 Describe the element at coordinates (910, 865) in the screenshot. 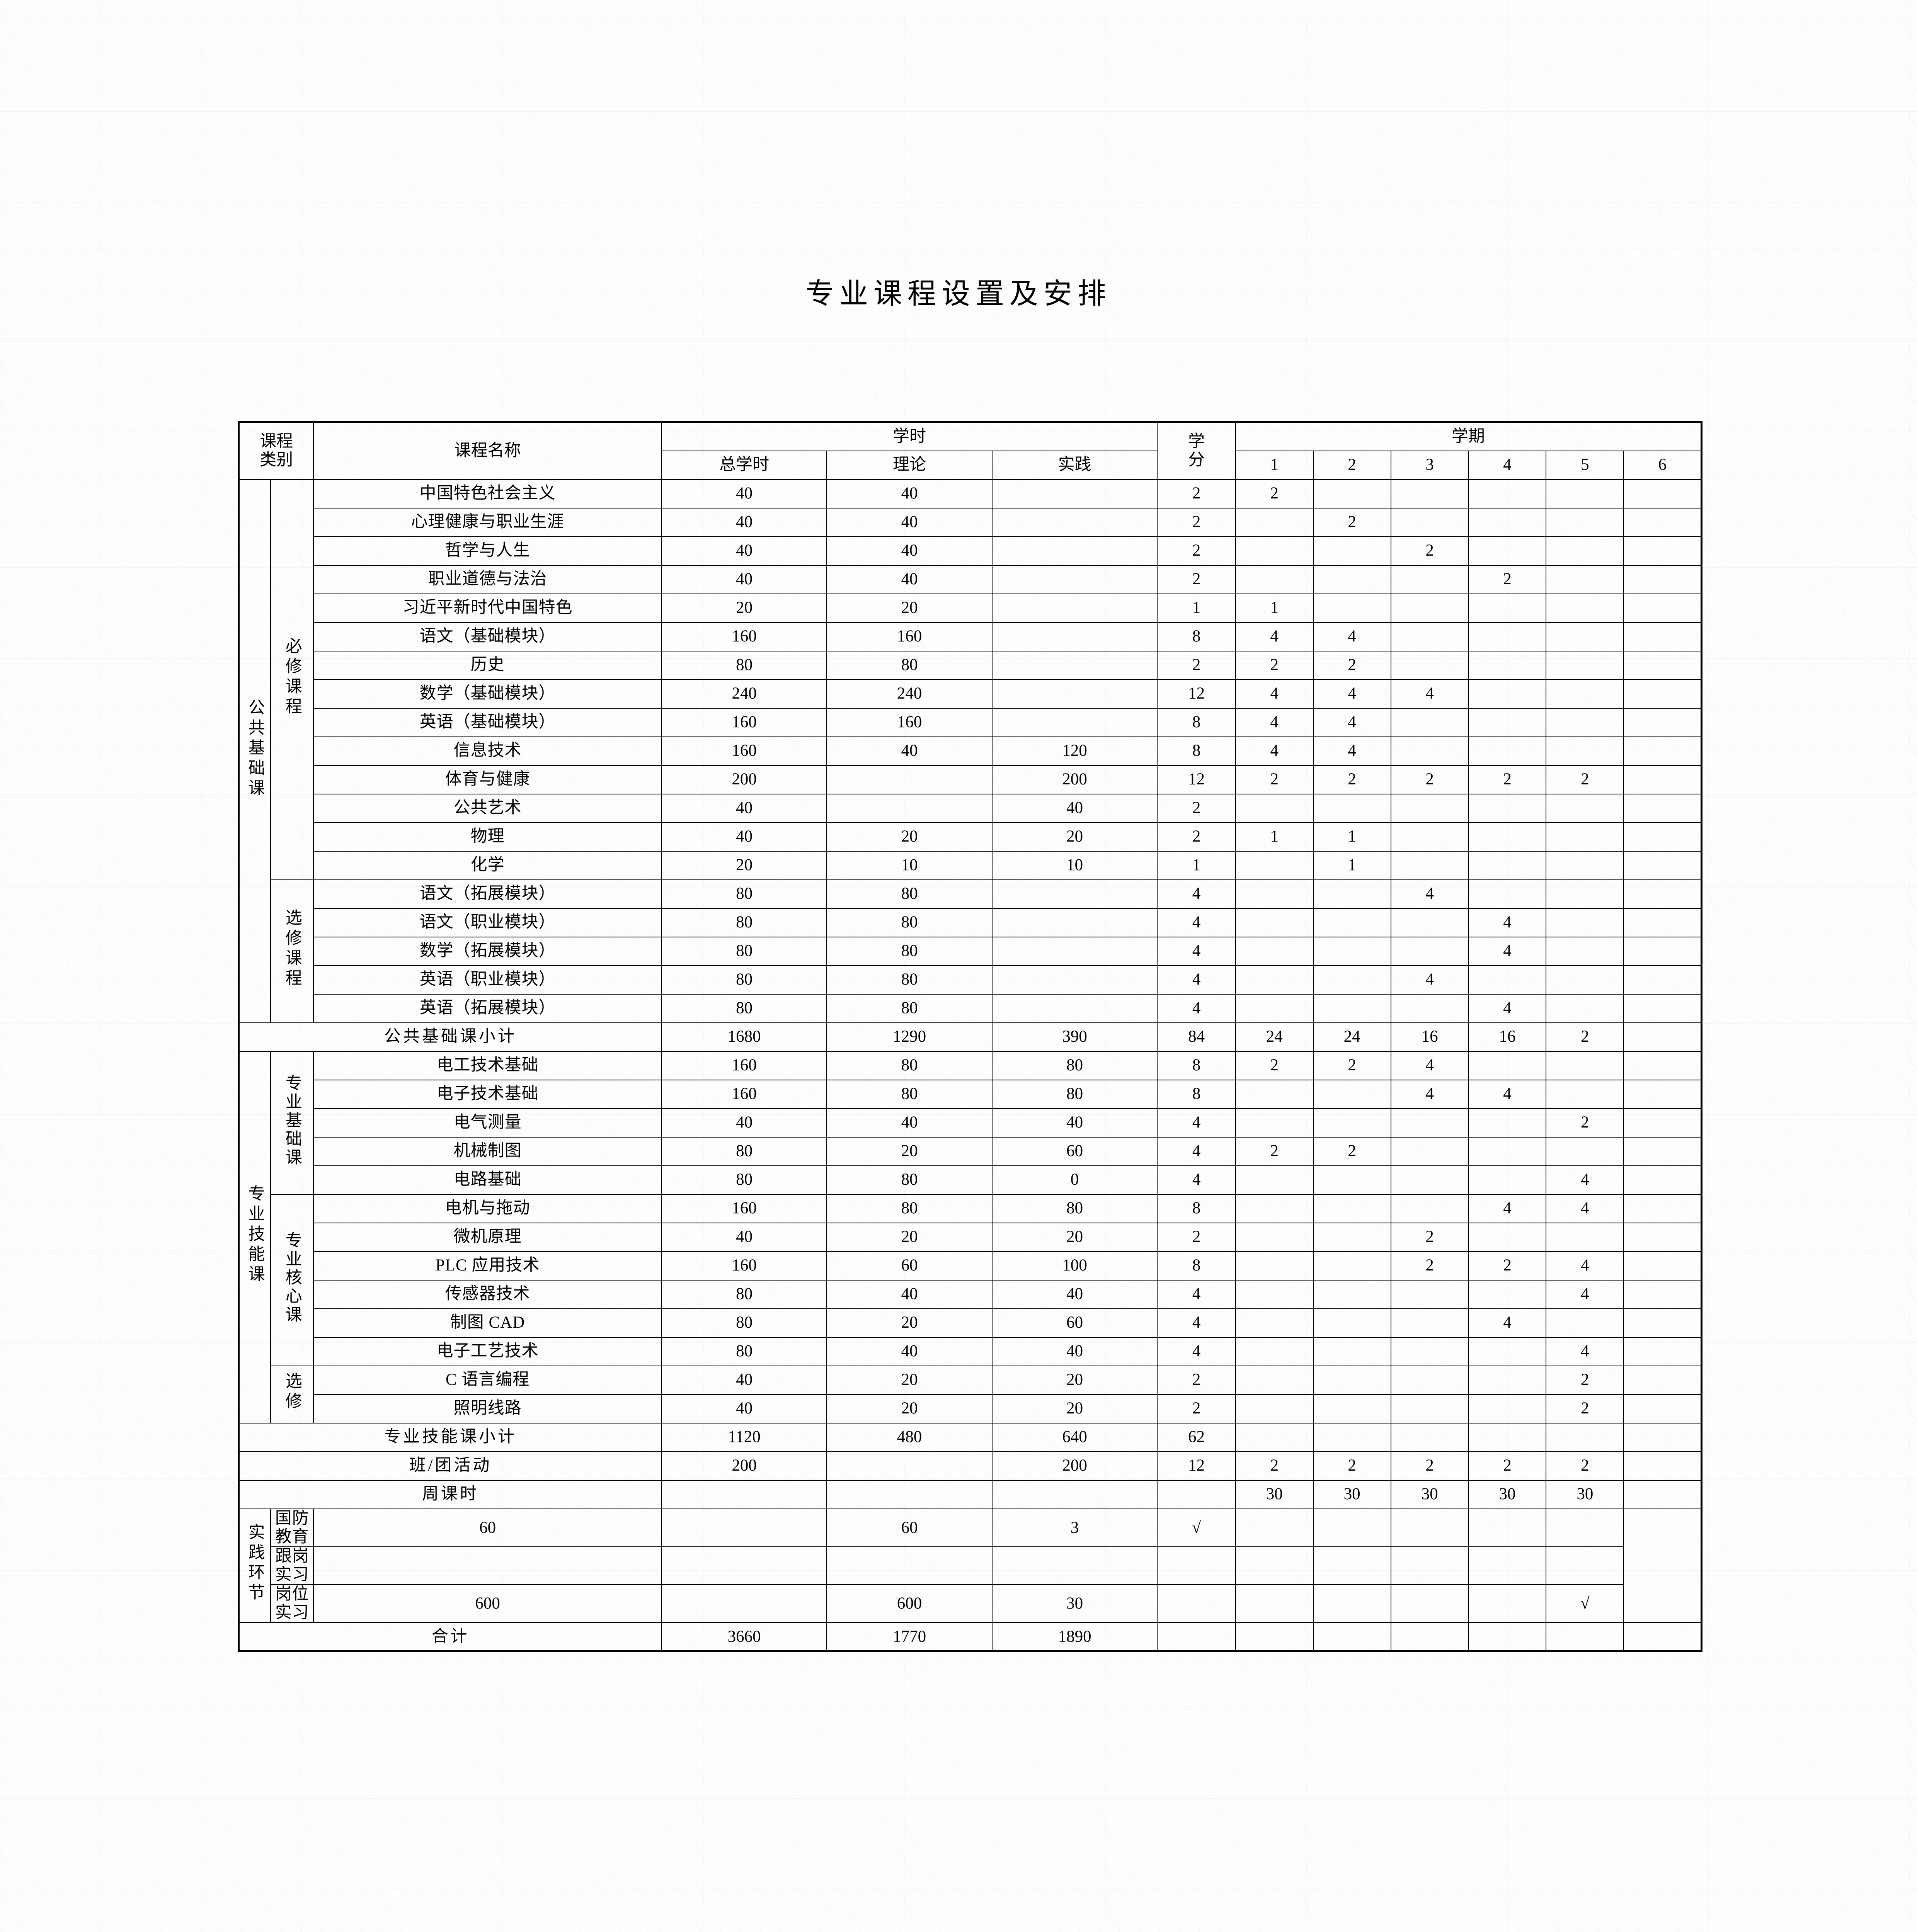

I see `theory-hours-cell: 10` at that location.